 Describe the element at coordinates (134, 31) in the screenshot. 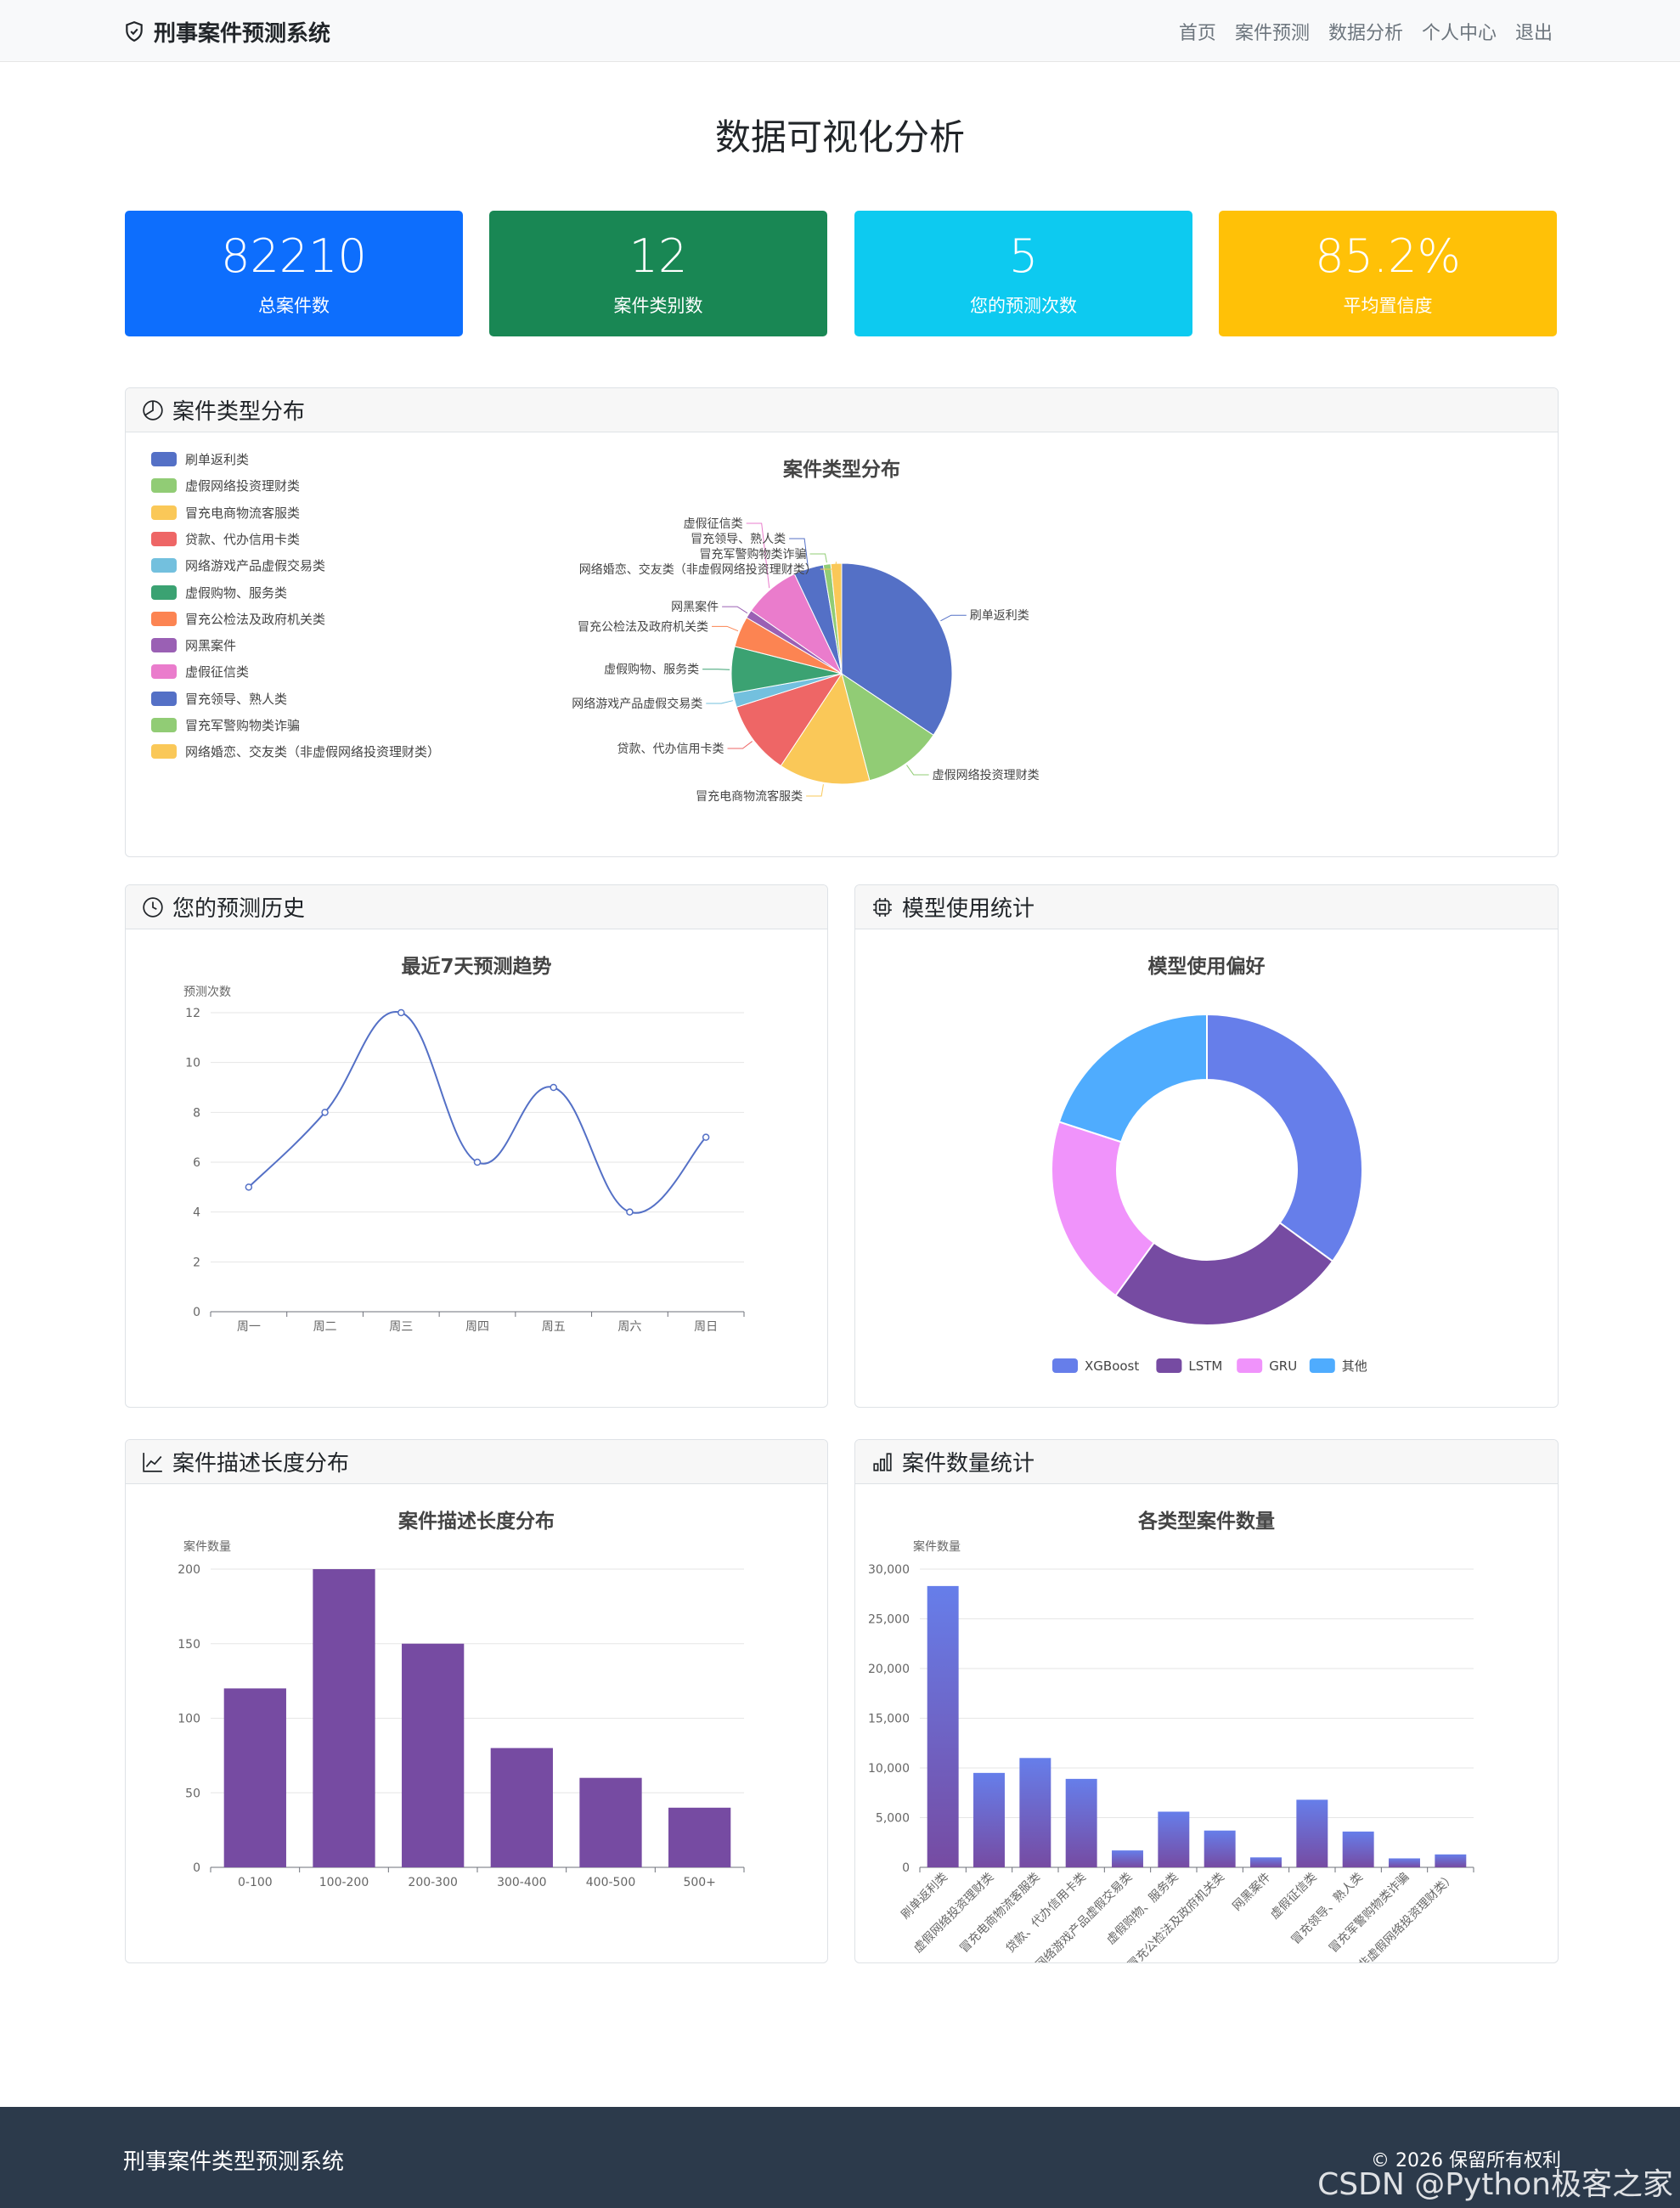

I see `shield-check-icon` at that location.